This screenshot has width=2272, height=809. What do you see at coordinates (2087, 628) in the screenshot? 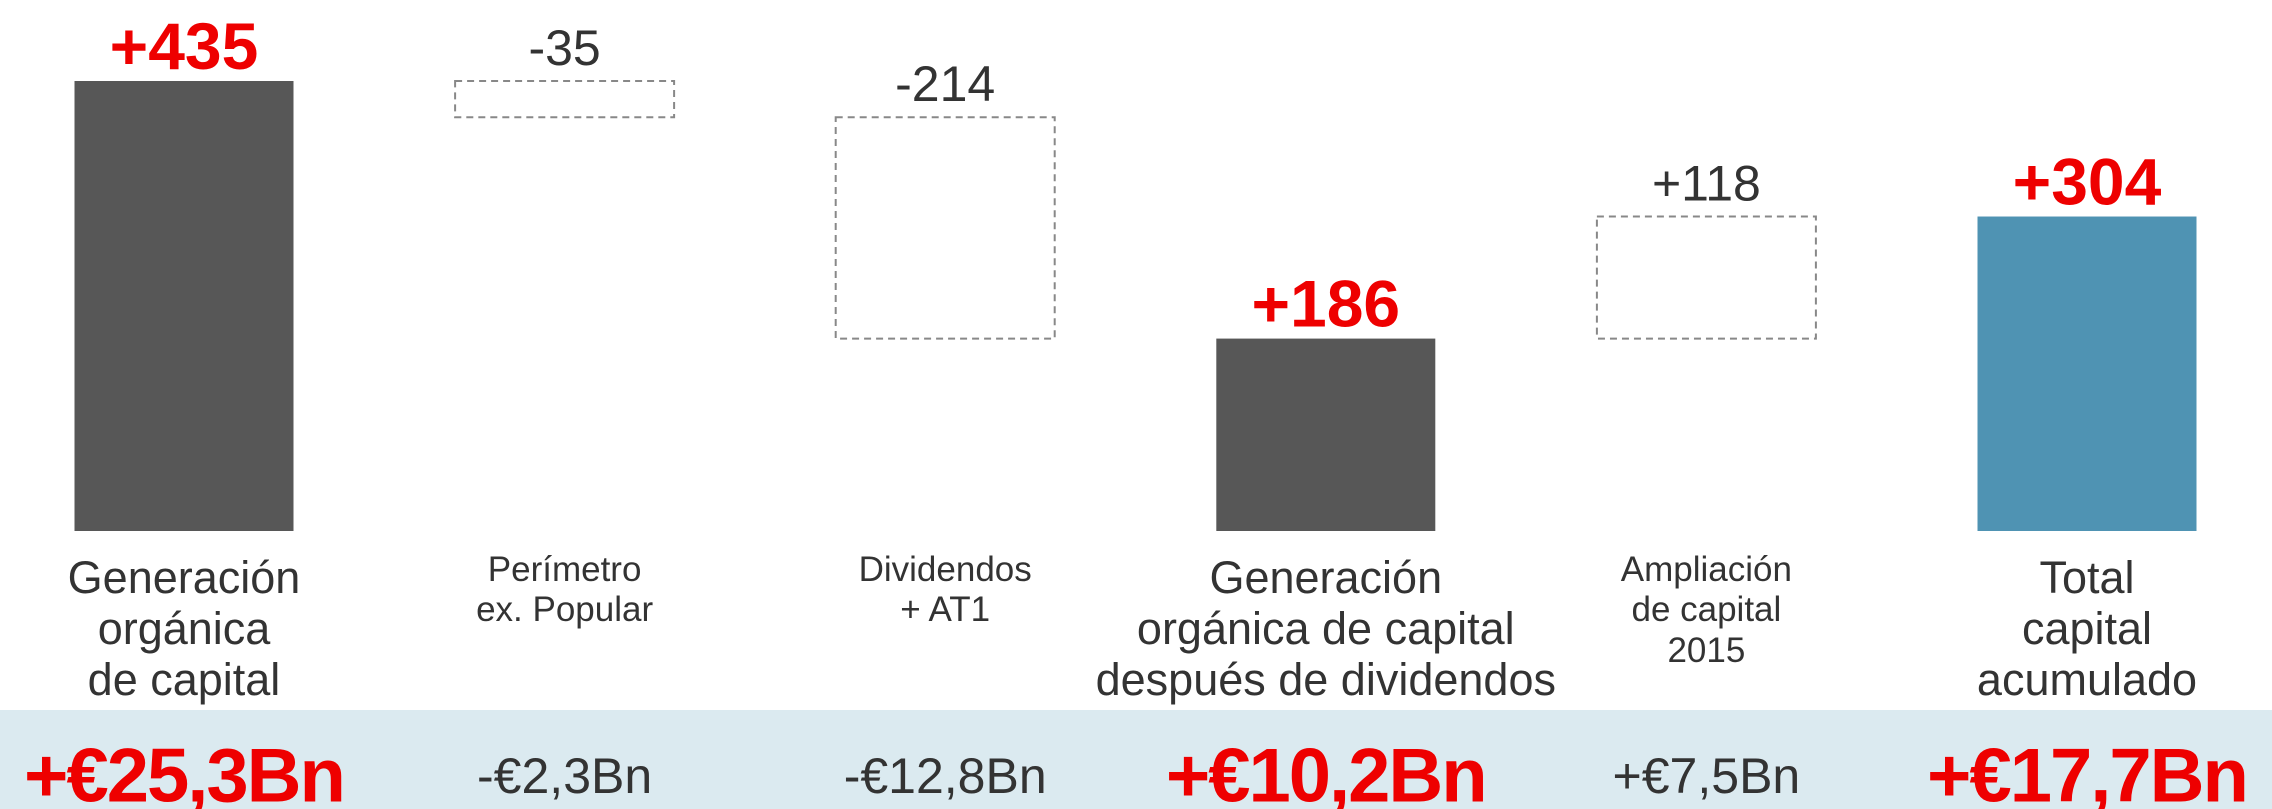
I see `category-label: Total capital acumulado` at bounding box center [2087, 628].